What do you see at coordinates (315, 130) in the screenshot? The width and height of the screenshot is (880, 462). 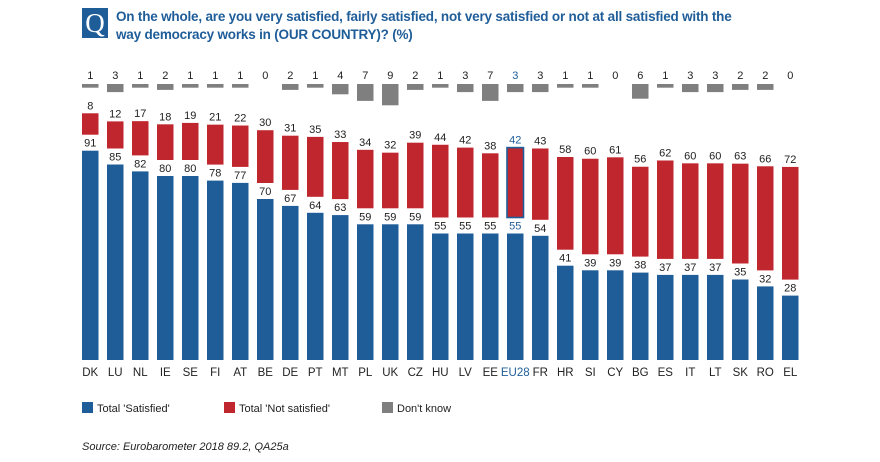 I see `label-not-satisfied: 35` at bounding box center [315, 130].